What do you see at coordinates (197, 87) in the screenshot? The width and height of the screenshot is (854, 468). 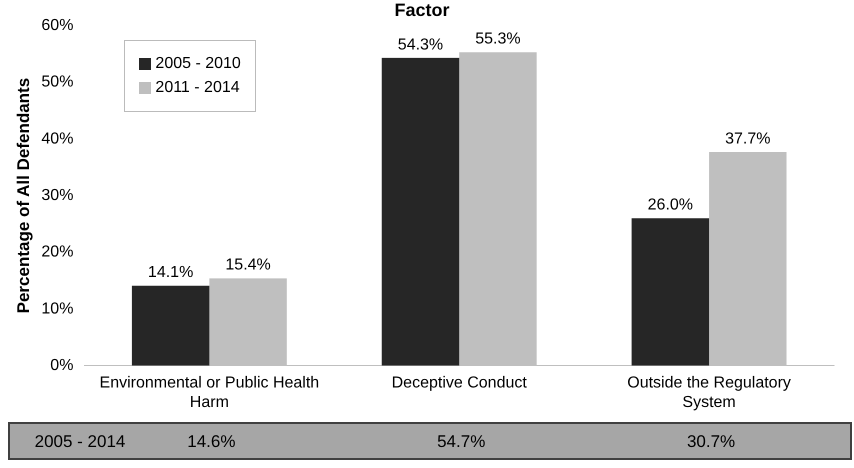 I see `legend-label: 2011 - 2014` at bounding box center [197, 87].